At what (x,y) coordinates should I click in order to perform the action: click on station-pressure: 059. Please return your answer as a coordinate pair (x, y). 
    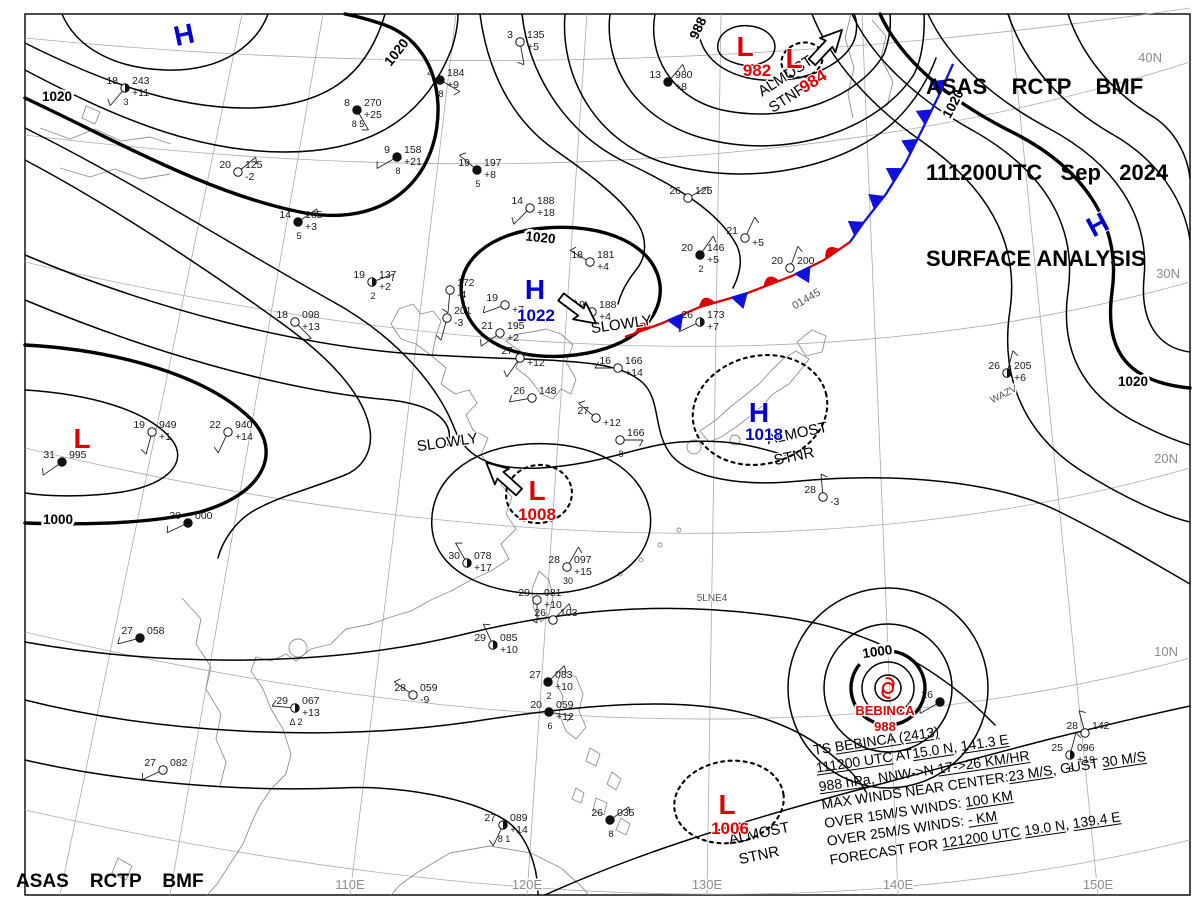
    Looking at the image, I should click on (565, 705).